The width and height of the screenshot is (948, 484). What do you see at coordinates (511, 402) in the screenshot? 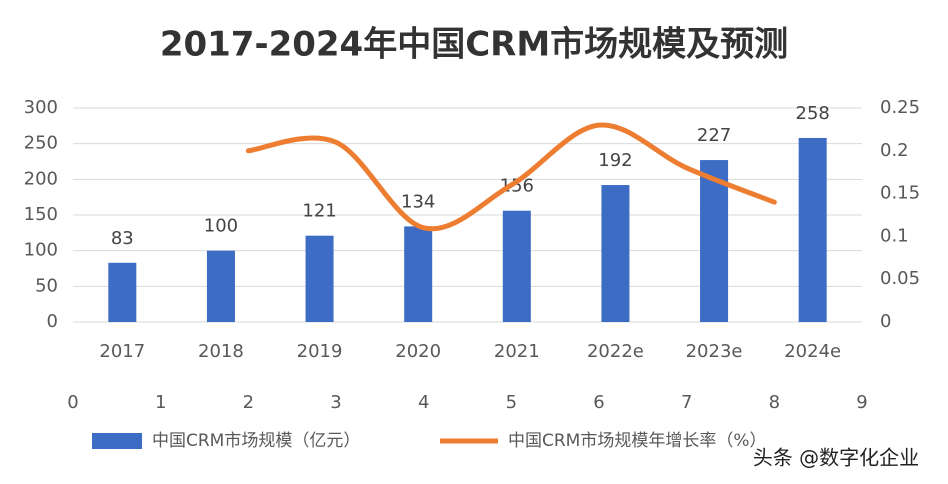
I see `x2-tick-label: 5` at bounding box center [511, 402].